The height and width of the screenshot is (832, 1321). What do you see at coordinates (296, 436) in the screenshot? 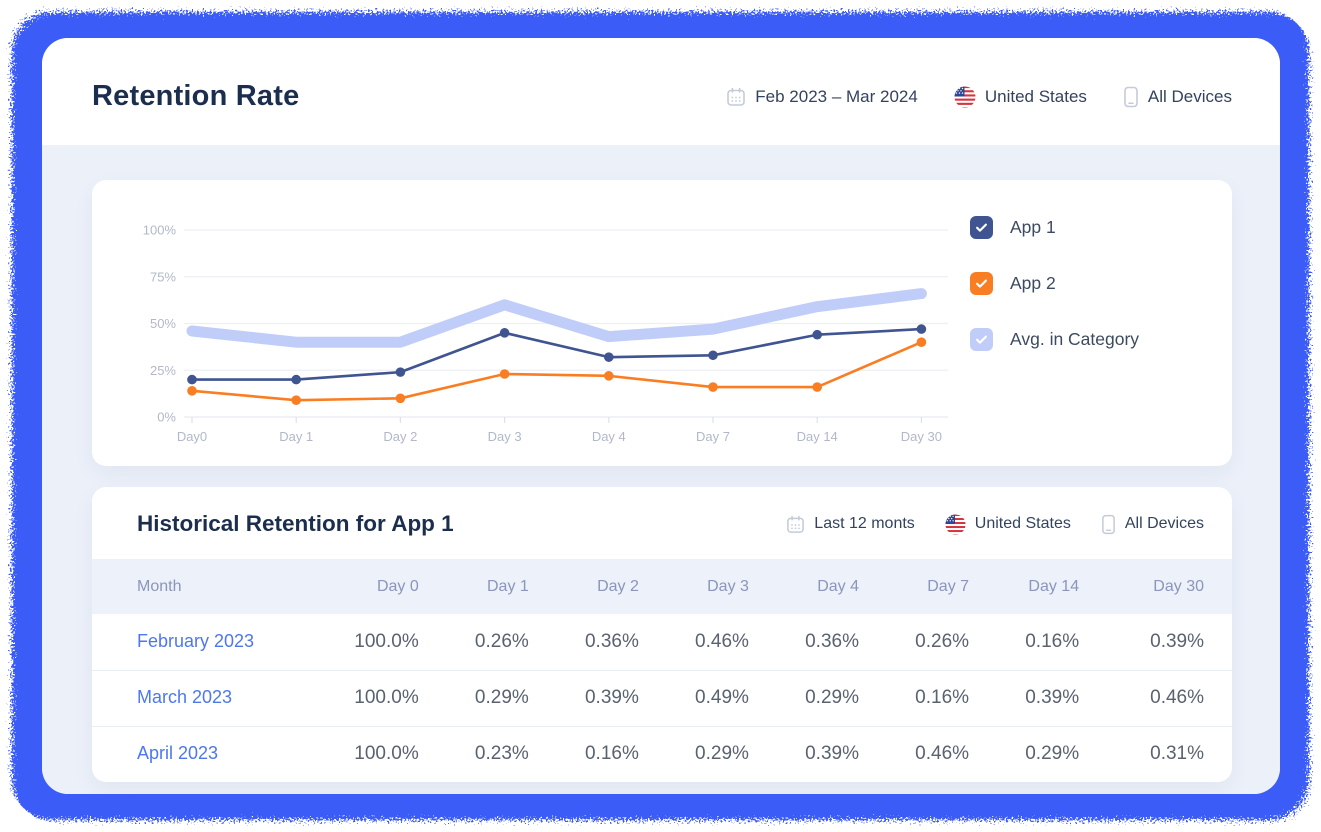
I see `svg-text: Day 1` at bounding box center [296, 436].